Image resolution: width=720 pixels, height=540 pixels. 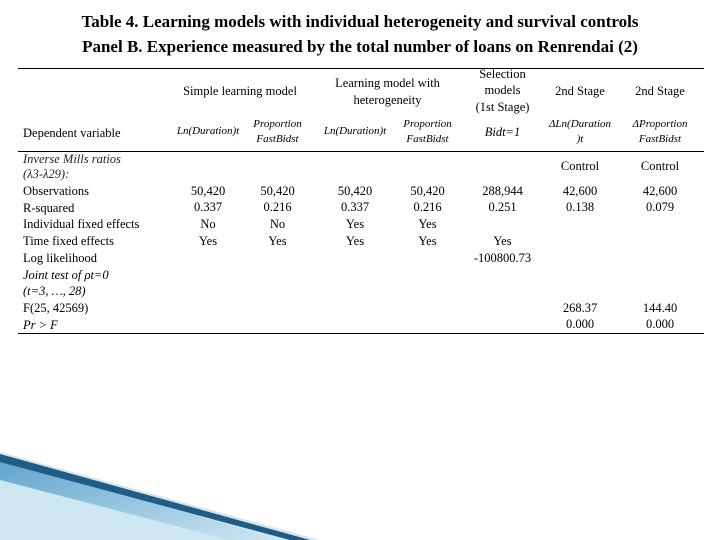 I want to click on header-rule, so click(x=361, y=151).